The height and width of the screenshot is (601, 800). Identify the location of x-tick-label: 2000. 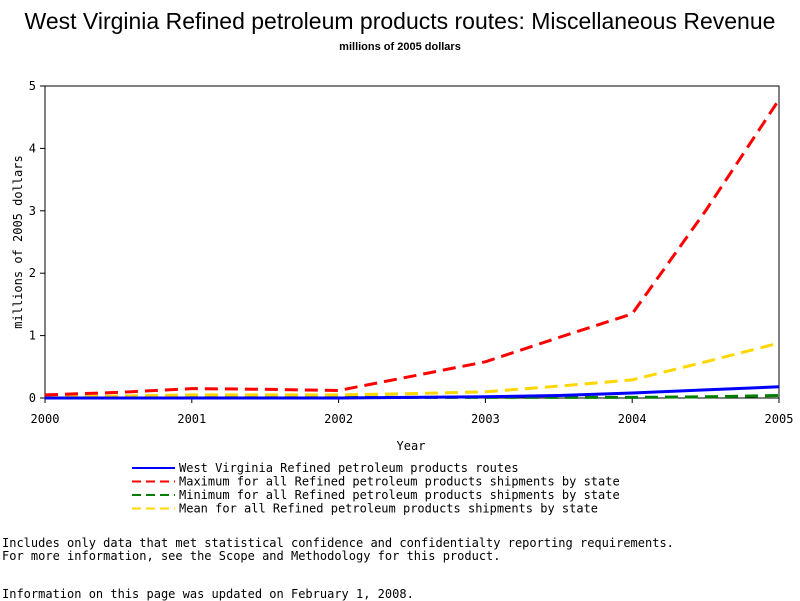
(45, 419).